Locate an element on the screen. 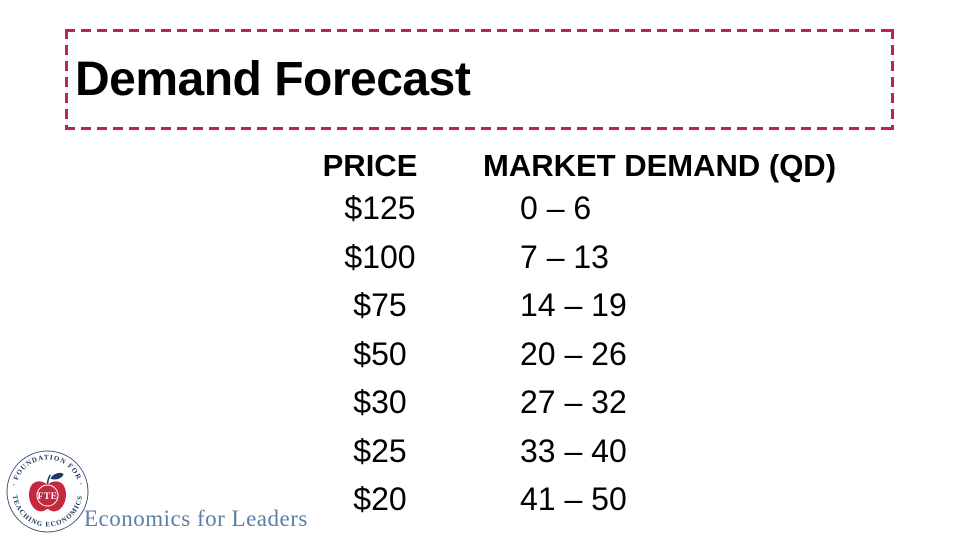  seal-monogram: FTE is located at coordinates (48, 497).